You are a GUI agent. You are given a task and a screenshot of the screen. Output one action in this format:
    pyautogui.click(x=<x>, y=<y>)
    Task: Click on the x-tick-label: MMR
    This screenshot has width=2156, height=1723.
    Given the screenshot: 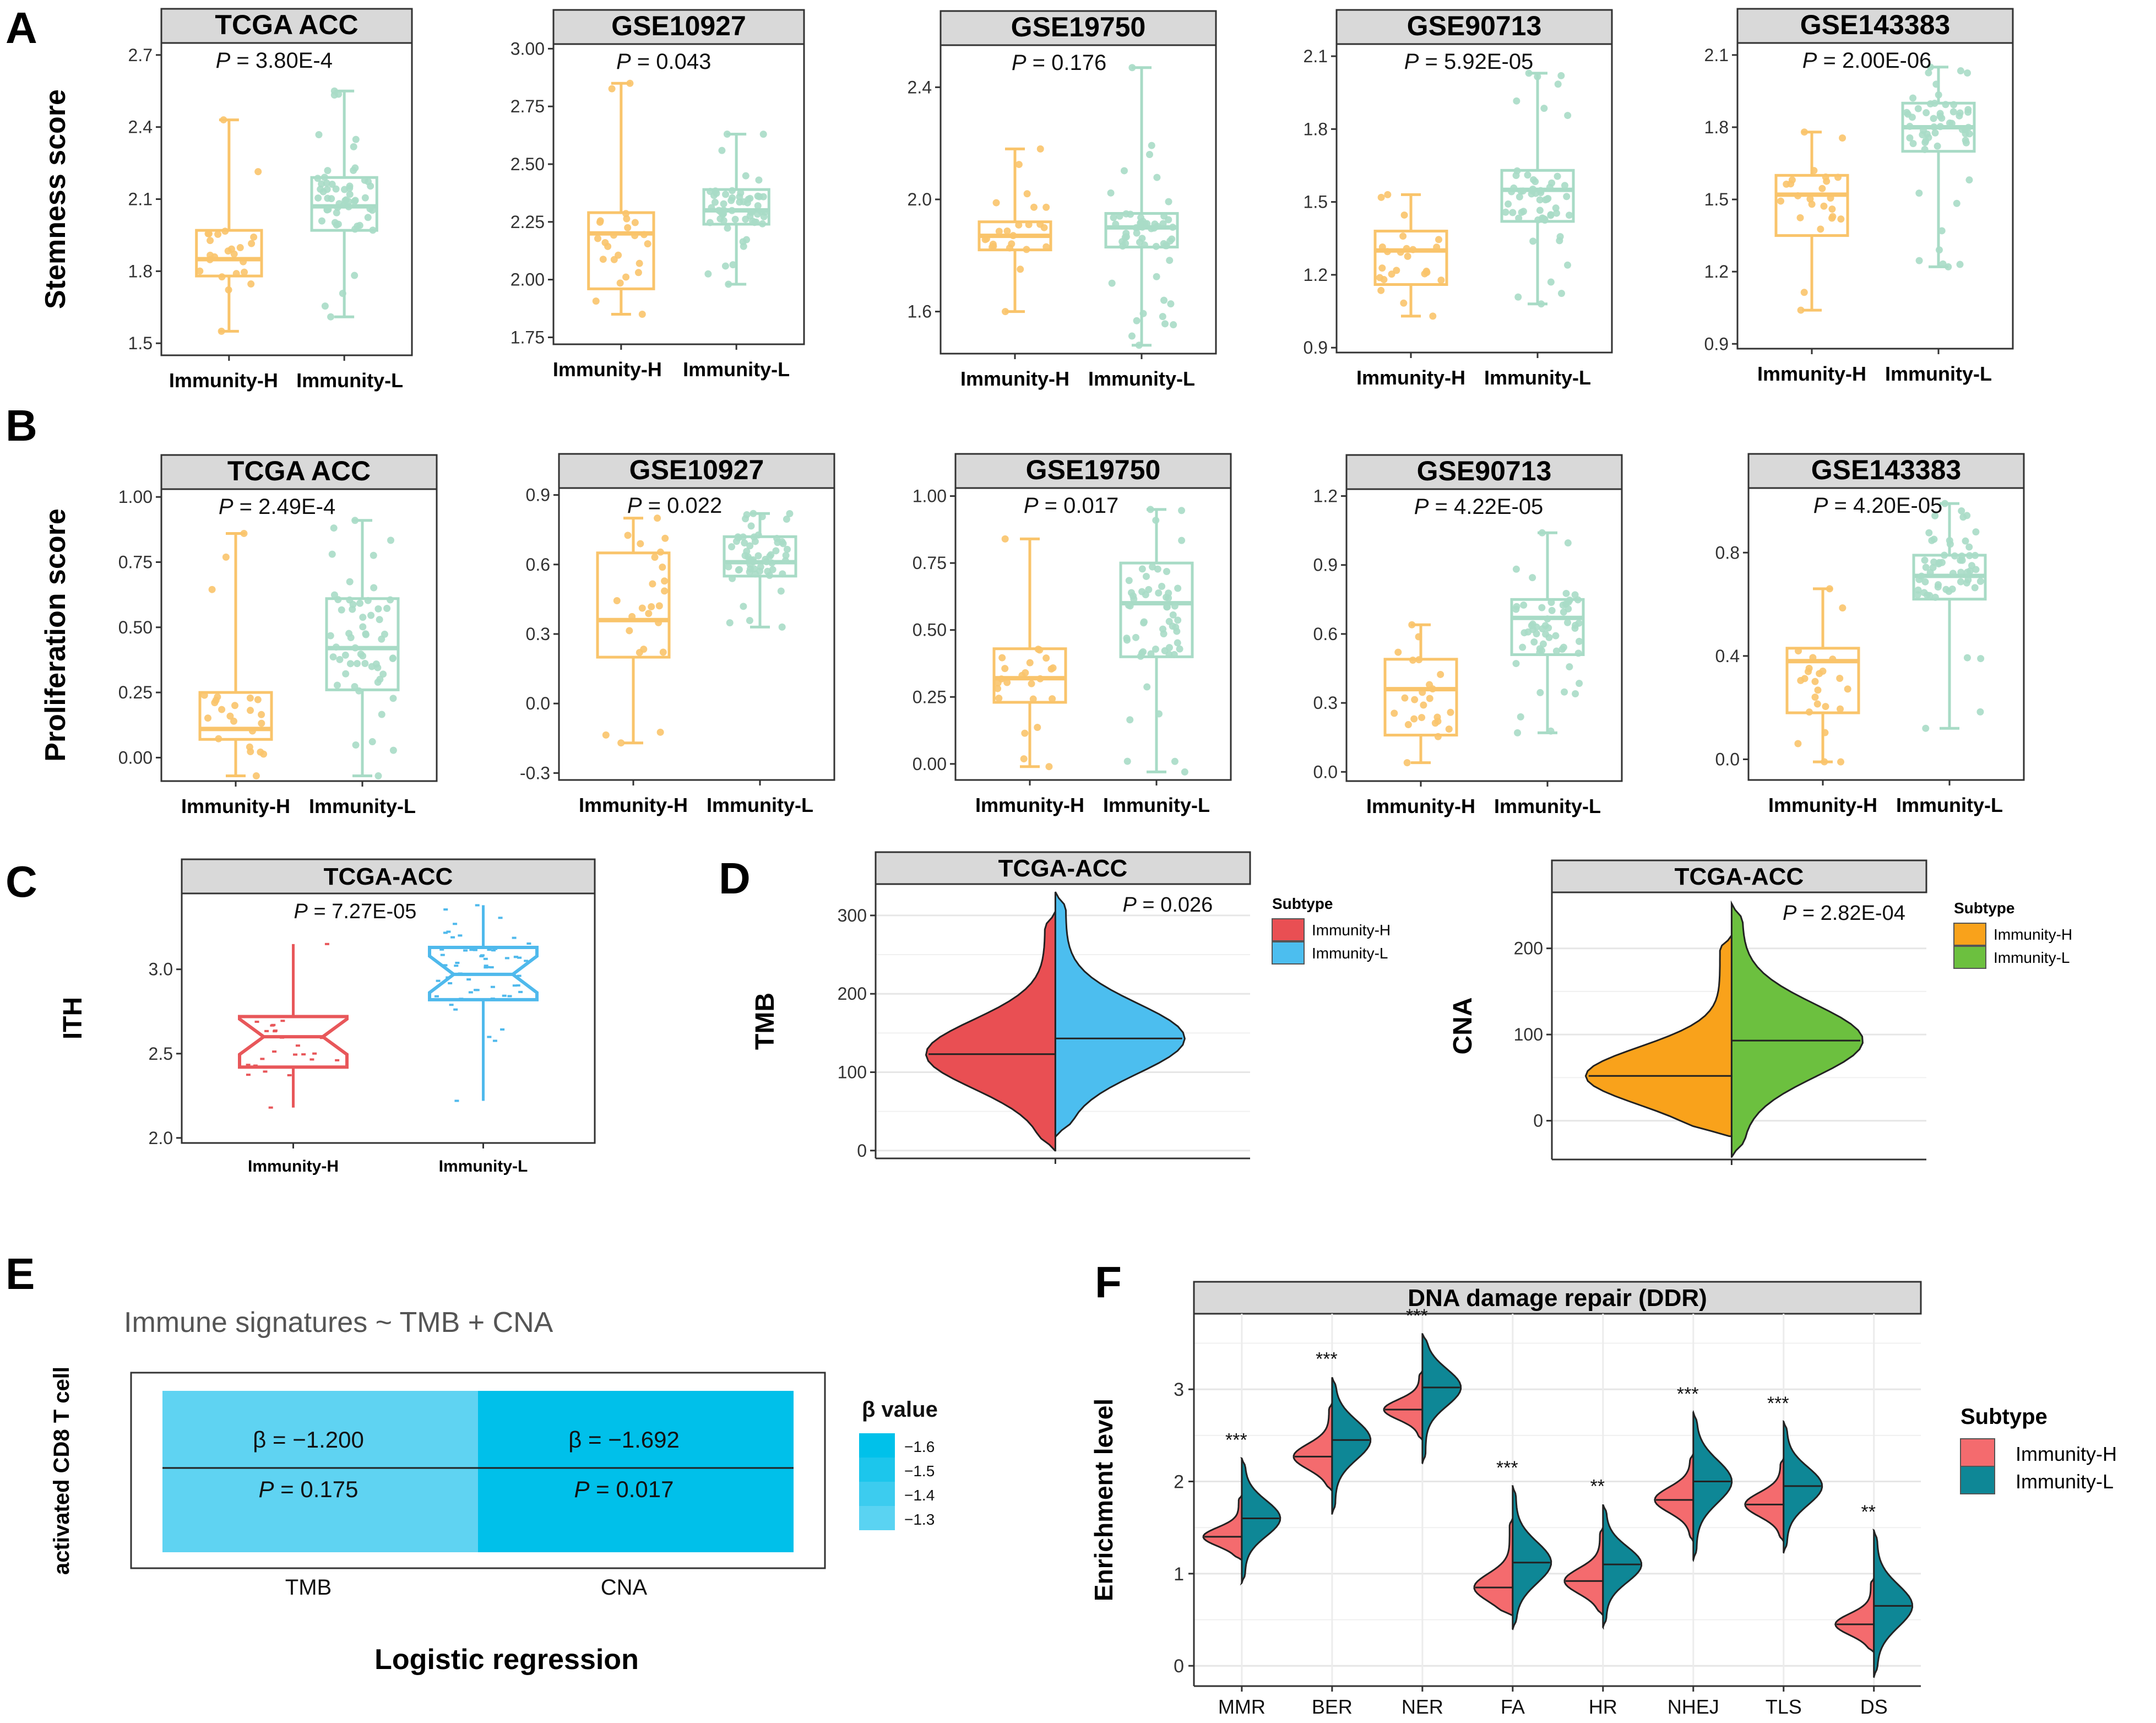 What is the action you would take?
    pyautogui.click(x=1242, y=1706)
    